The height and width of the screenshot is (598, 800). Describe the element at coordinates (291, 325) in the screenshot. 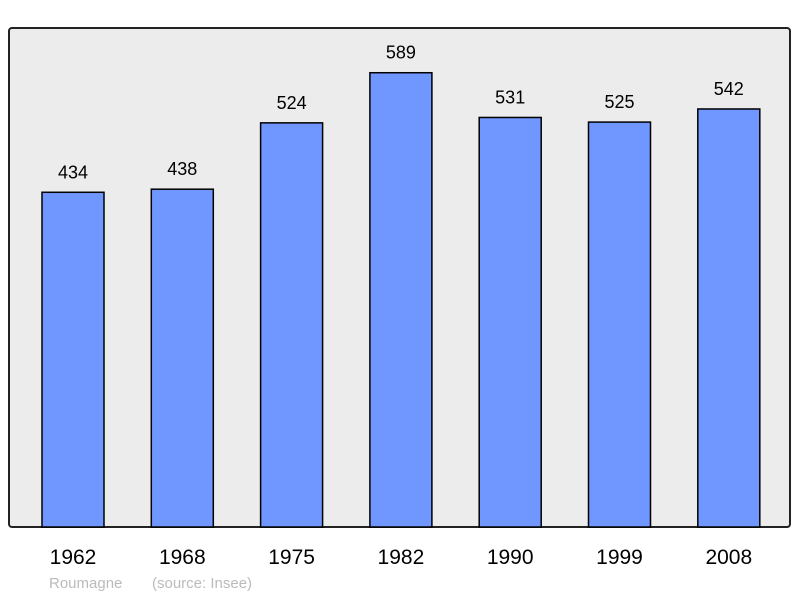

I see `bar-1975` at that location.